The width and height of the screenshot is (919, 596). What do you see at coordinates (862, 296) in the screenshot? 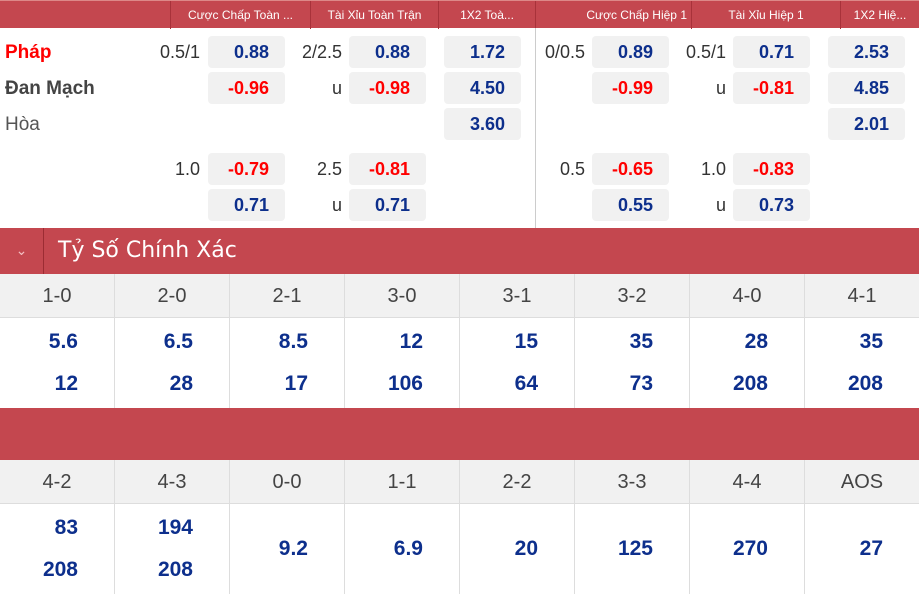
I see `score-label: 4-1` at bounding box center [862, 296].